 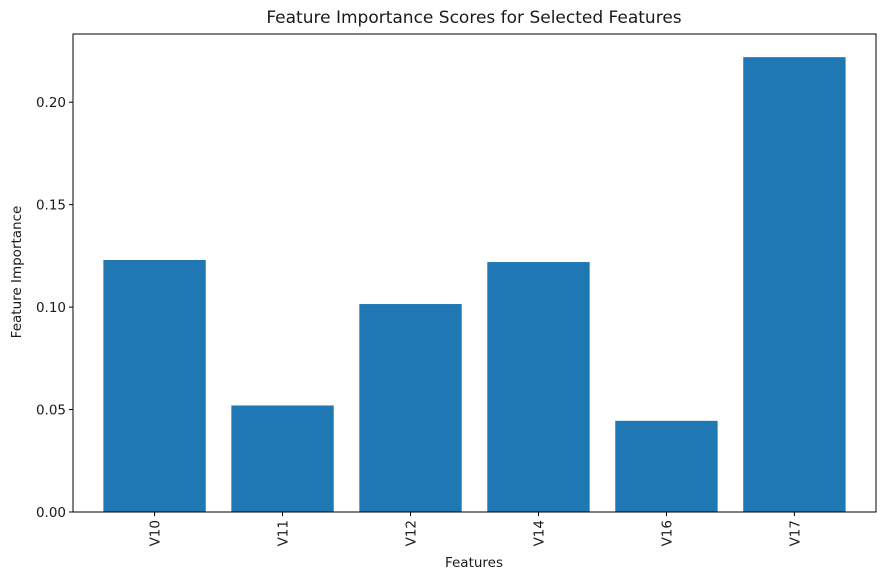 What do you see at coordinates (156, 533) in the screenshot?
I see `x-tick-label: V10` at bounding box center [156, 533].